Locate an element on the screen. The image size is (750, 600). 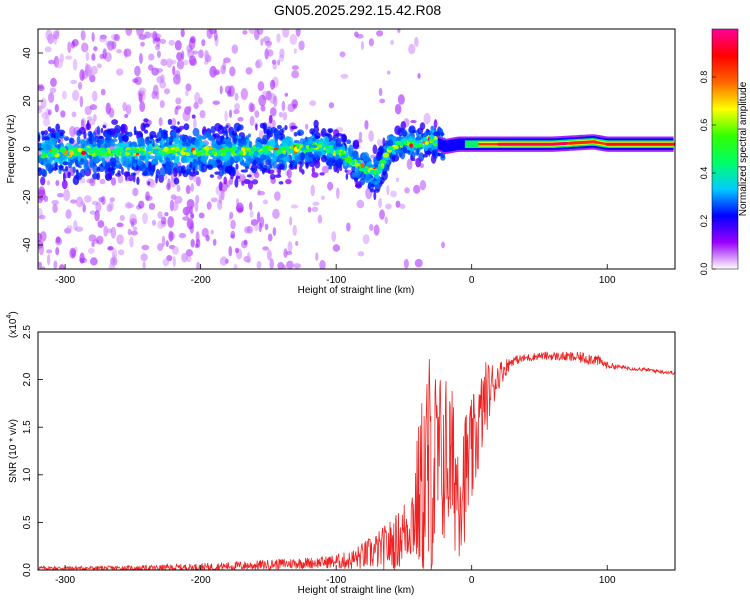
spectrogram-x-tick-label: -300 is located at coordinates (65, 280).